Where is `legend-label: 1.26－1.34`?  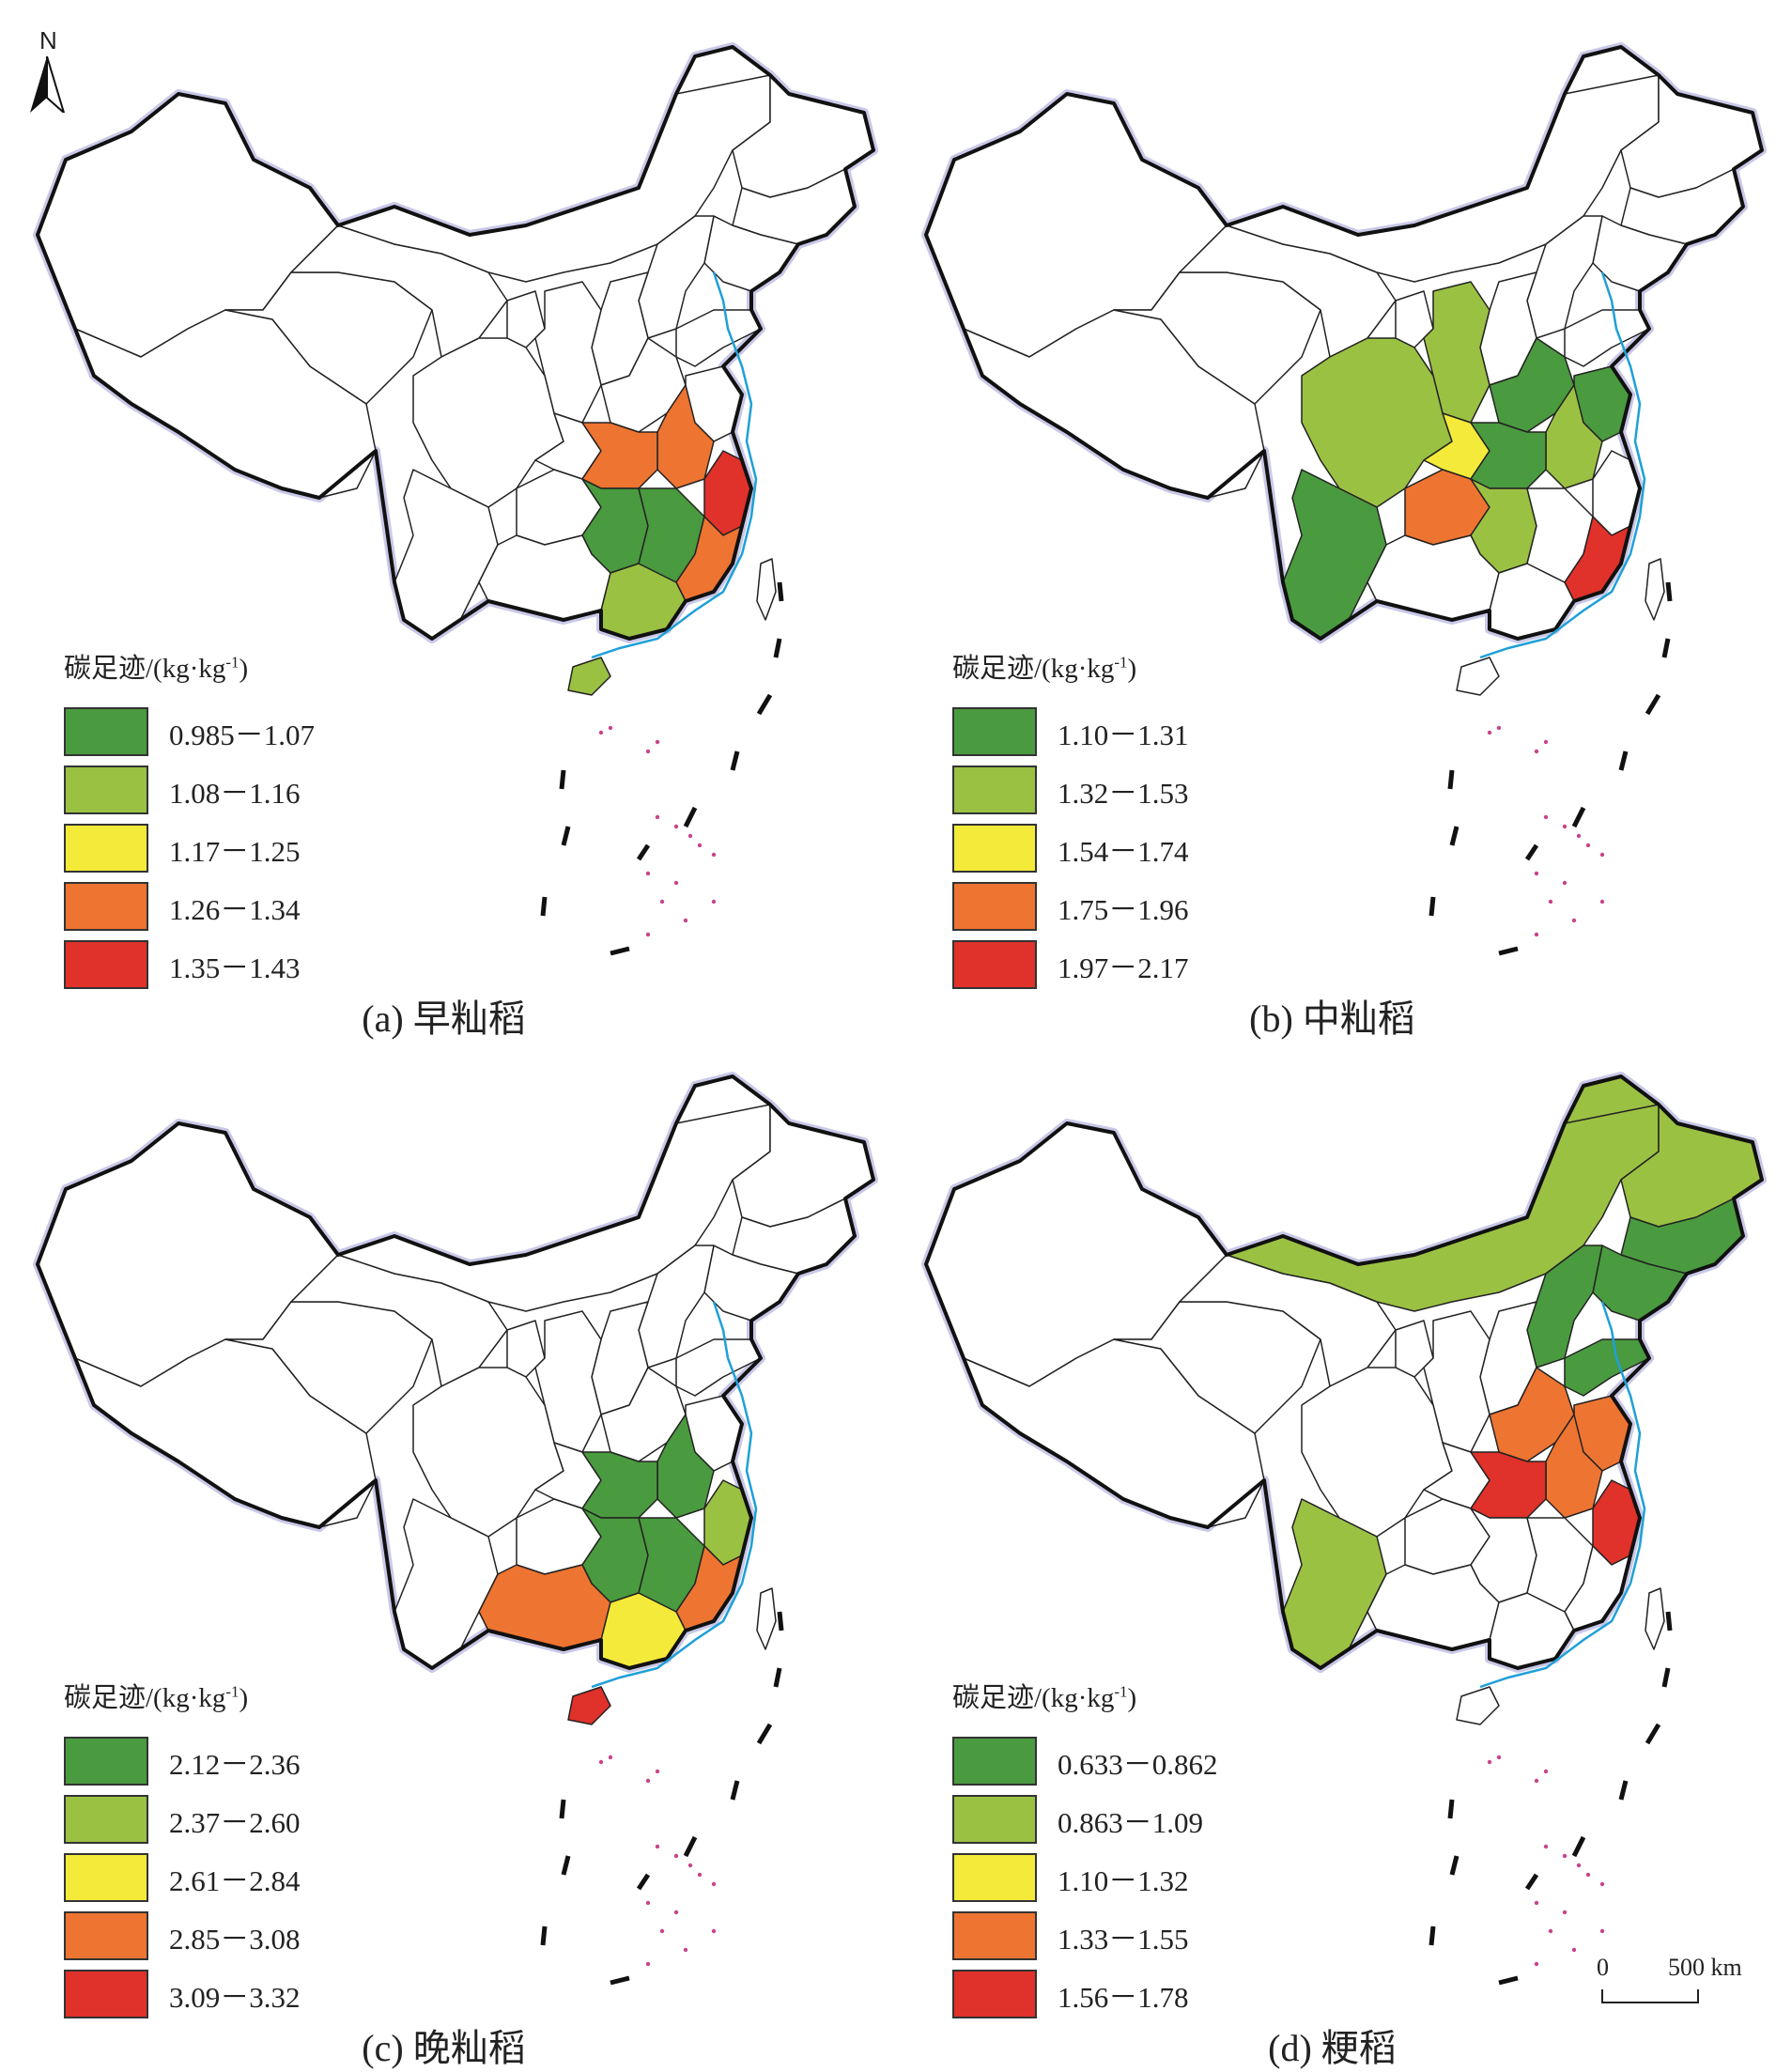 legend-label: 1.26－1.34 is located at coordinates (235, 909).